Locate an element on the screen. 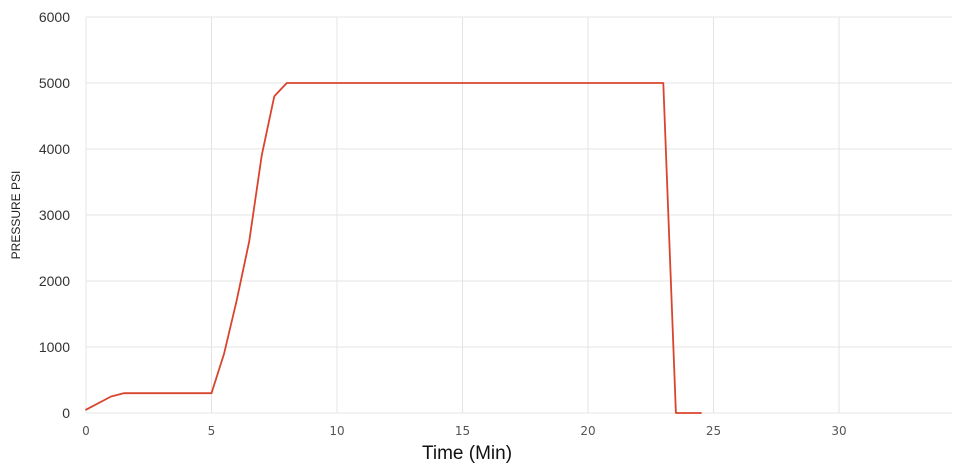 The width and height of the screenshot is (953, 467). y-tick-label-1000: 1000 is located at coordinates (54, 347).